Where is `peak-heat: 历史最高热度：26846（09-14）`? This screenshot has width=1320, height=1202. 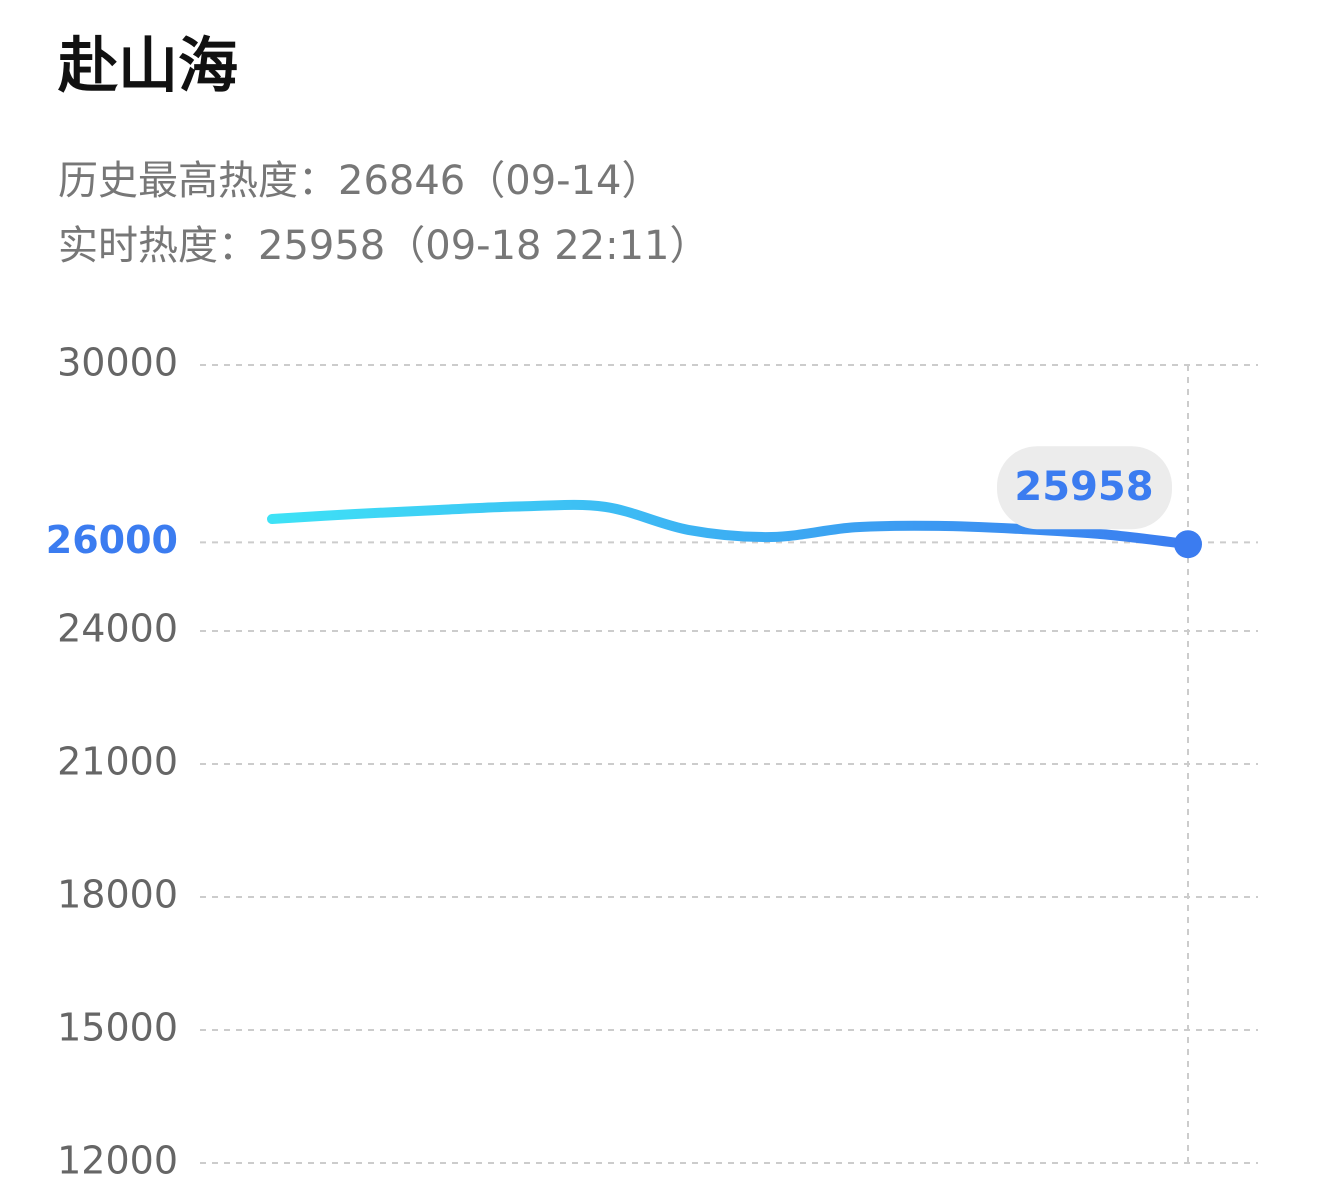 peak-heat: 历史最高热度：26846（09-14） is located at coordinates (359, 181).